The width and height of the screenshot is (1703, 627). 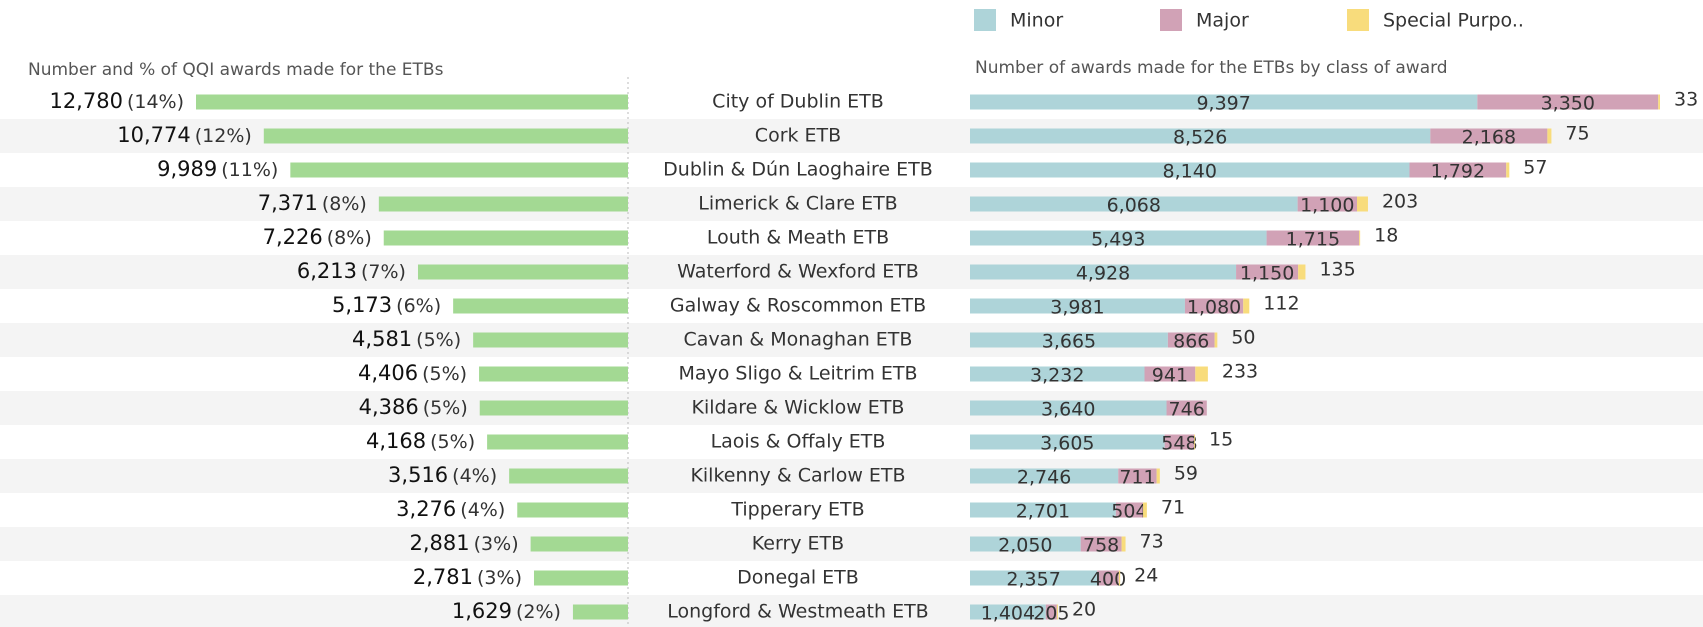 I want to click on percent-label: (2%), so click(x=538, y=612).